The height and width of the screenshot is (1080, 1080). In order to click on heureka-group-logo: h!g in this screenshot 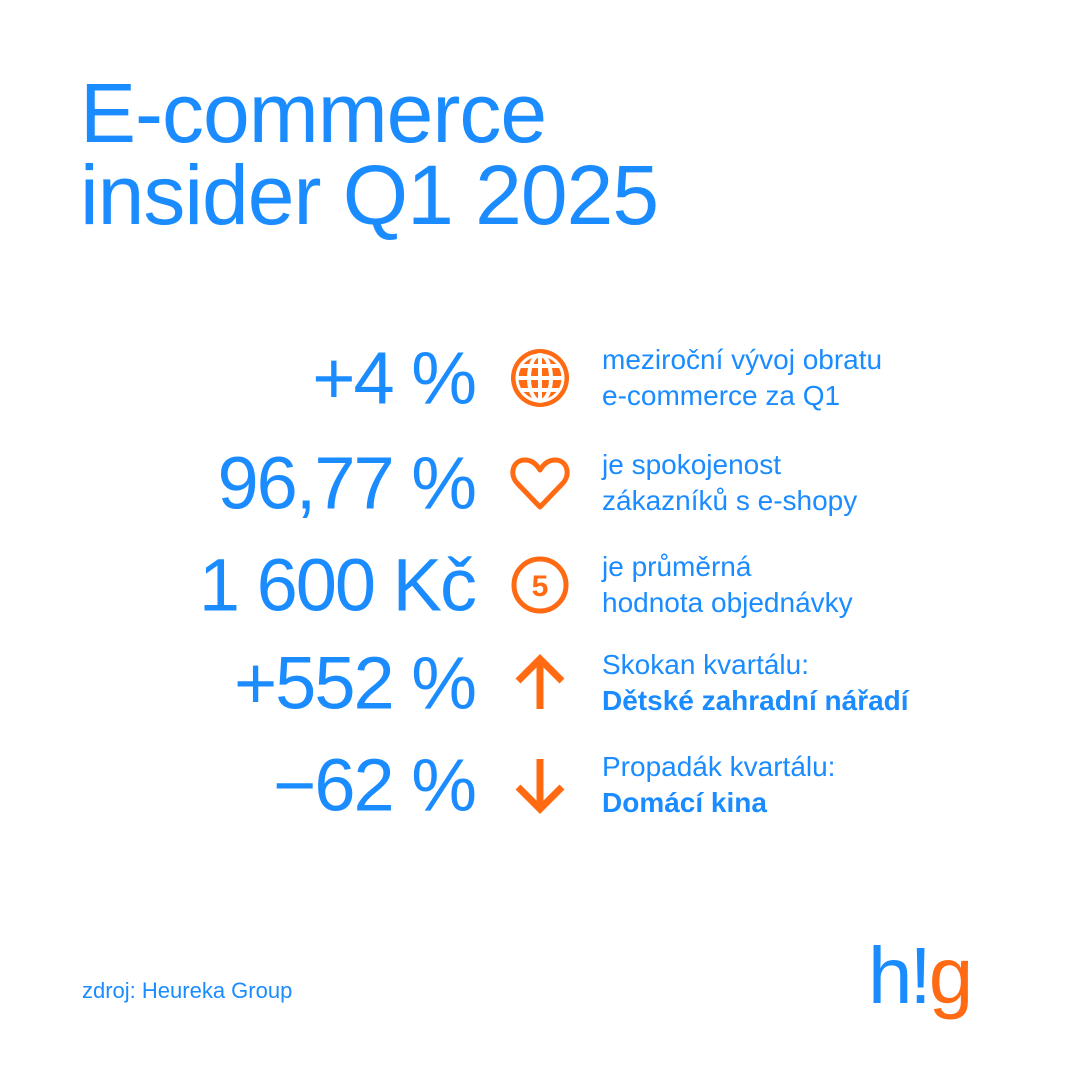, I will do `click(920, 976)`.